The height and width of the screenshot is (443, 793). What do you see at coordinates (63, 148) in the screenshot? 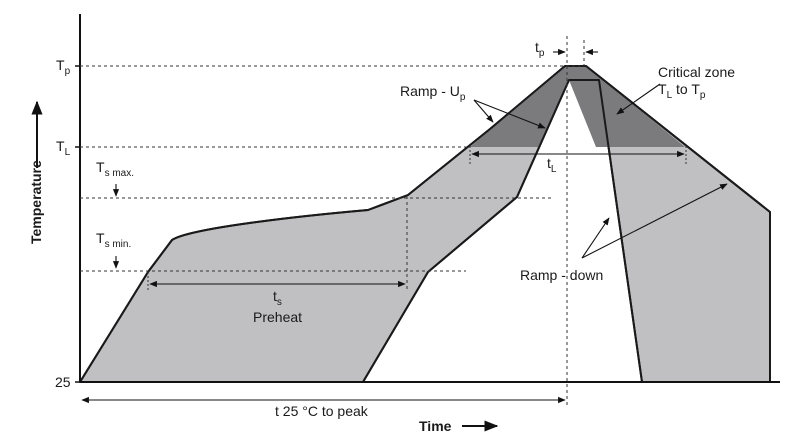
I see `label-tl: TL` at bounding box center [63, 148].